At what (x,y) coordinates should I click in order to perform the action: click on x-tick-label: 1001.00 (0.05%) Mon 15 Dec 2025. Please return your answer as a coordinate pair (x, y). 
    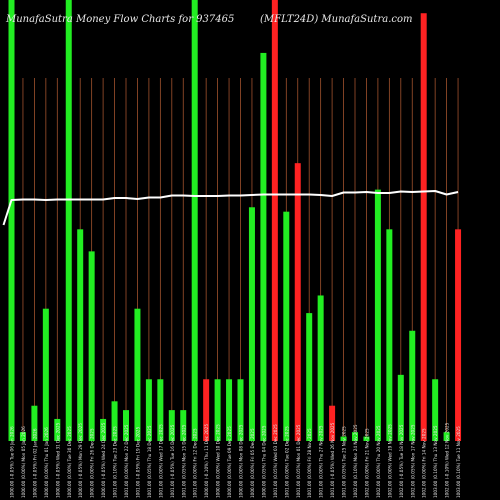
    Looking at the image, I should click on (183, 461).